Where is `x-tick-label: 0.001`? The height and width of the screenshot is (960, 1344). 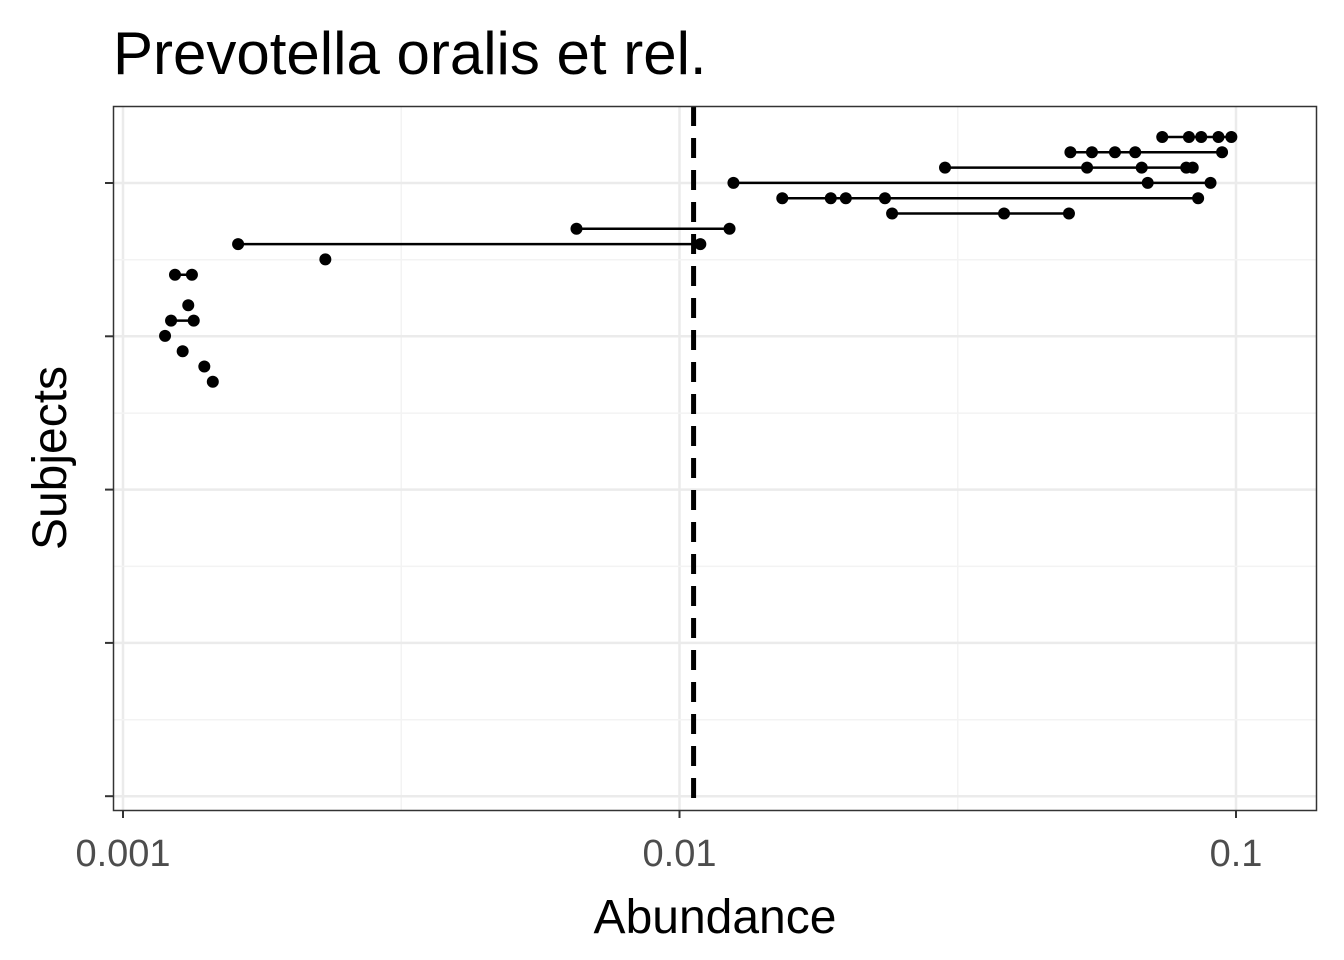
x-tick-label: 0.001 is located at coordinates (122, 854).